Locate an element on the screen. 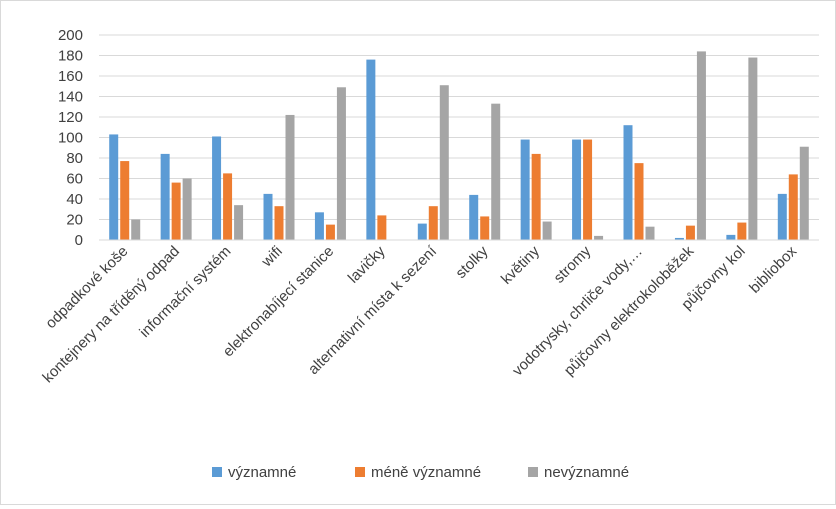 Image resolution: width=836 pixels, height=509 pixels. y-tick-label: 120 is located at coordinates (70, 117).